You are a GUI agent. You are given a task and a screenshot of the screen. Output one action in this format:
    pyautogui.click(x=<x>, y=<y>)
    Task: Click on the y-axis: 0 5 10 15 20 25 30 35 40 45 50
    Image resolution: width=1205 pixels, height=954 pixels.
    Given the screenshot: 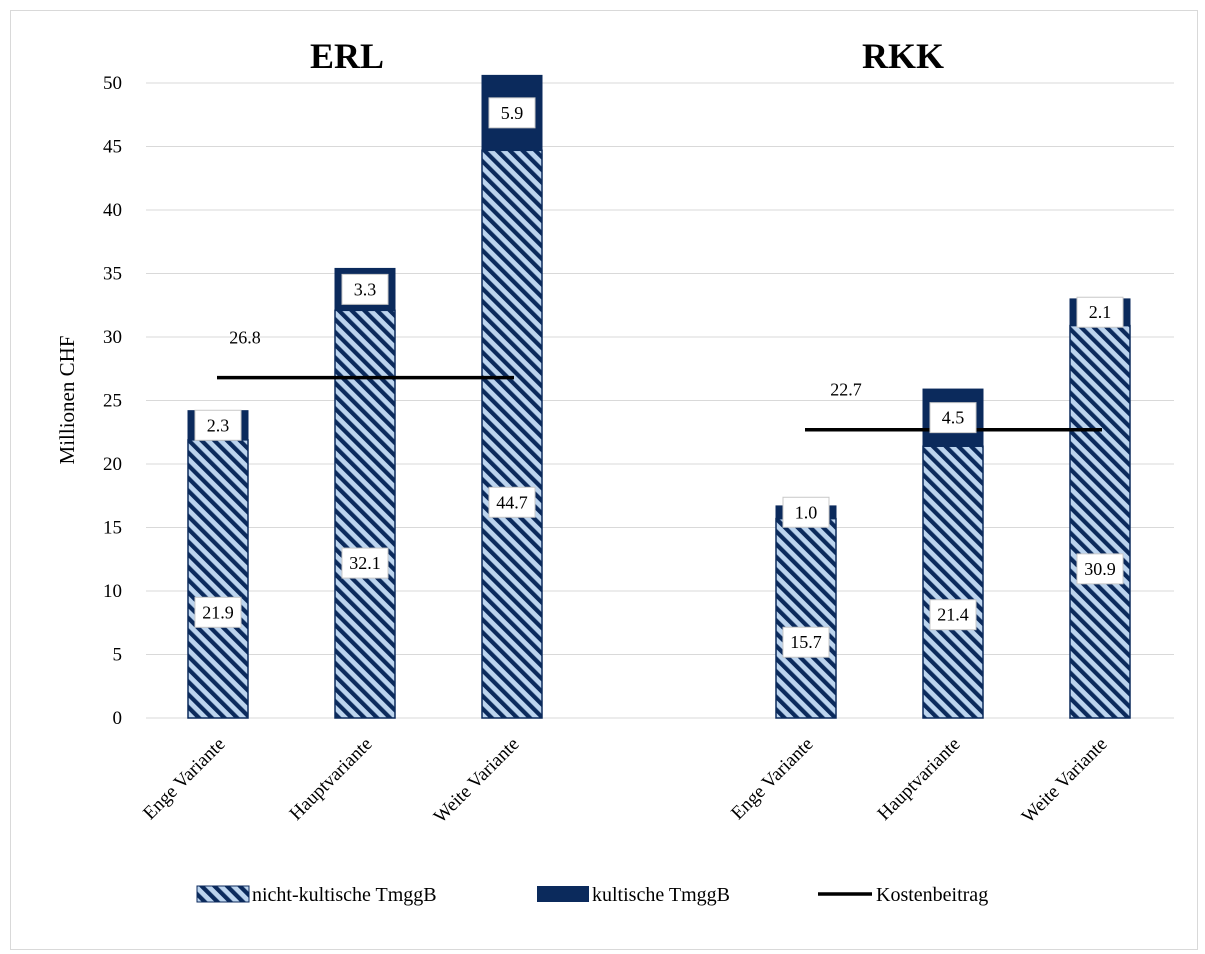 What is the action you would take?
    pyautogui.click(x=112, y=401)
    